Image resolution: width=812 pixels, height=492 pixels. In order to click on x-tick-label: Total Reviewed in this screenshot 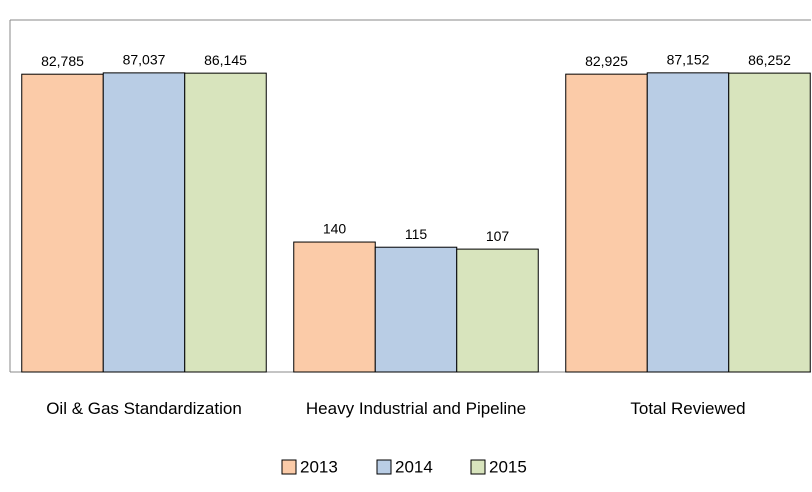, I will do `click(688, 408)`.